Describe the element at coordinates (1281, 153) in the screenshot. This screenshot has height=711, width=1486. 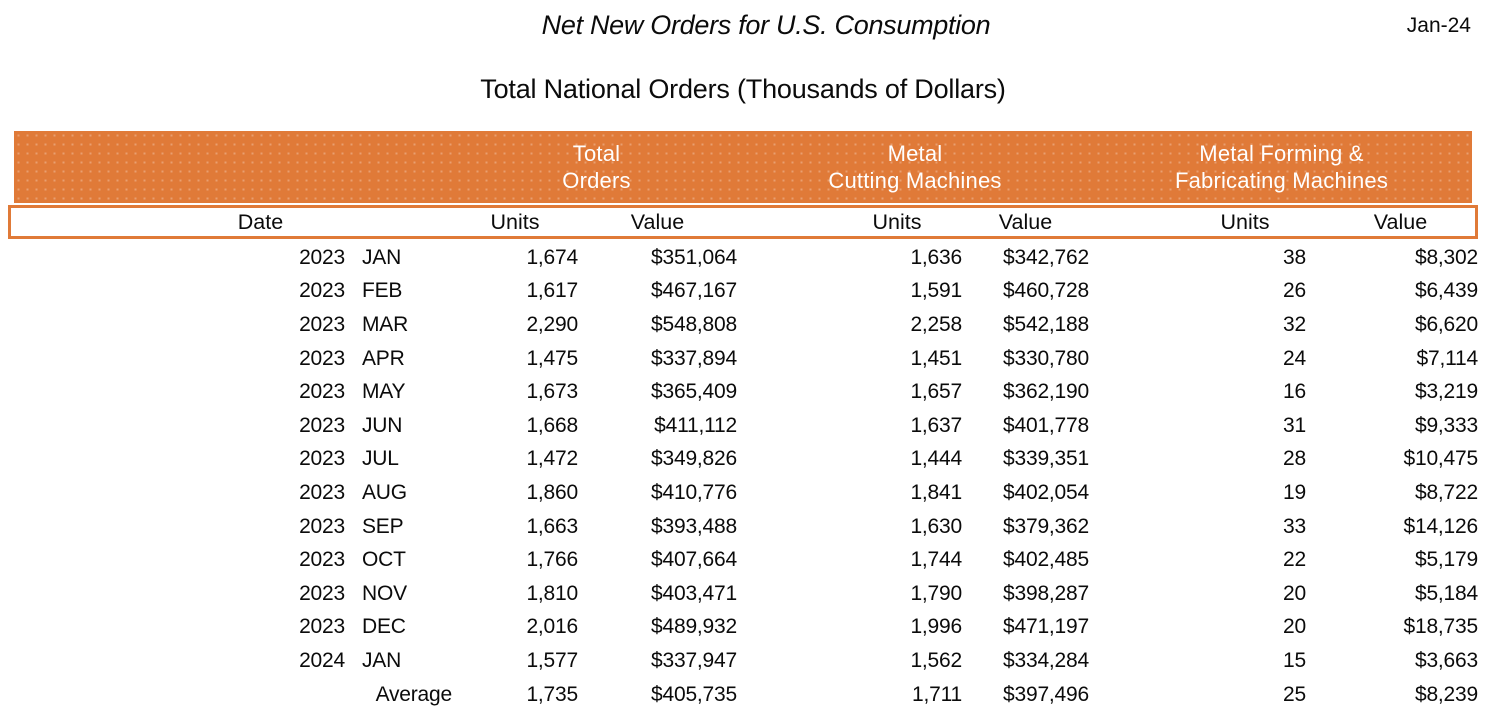
I see `group-header-line: Metal Forming &` at that location.